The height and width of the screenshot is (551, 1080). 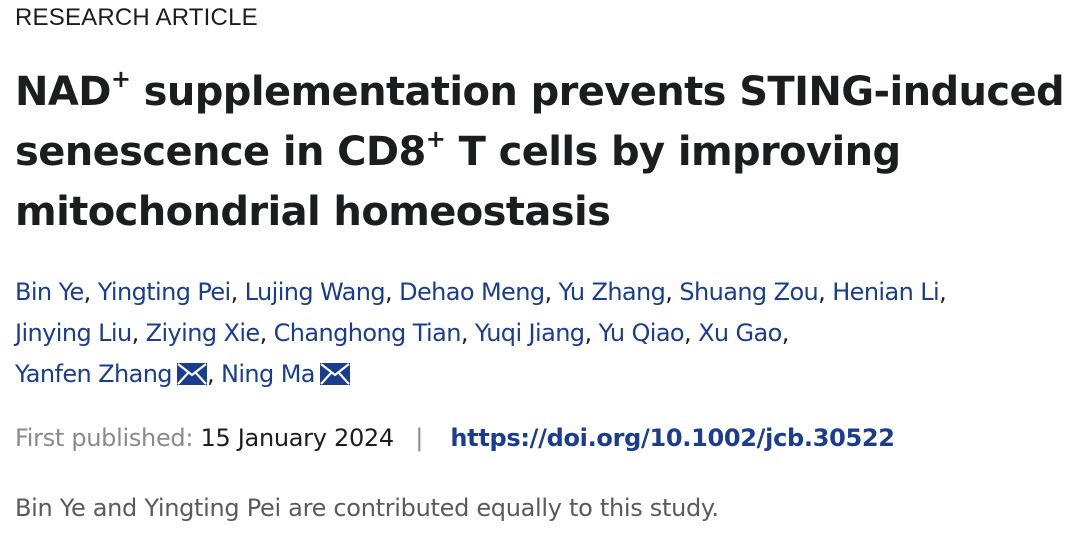 What do you see at coordinates (886, 292) in the screenshot?
I see `author-link: Henian Li` at bounding box center [886, 292].